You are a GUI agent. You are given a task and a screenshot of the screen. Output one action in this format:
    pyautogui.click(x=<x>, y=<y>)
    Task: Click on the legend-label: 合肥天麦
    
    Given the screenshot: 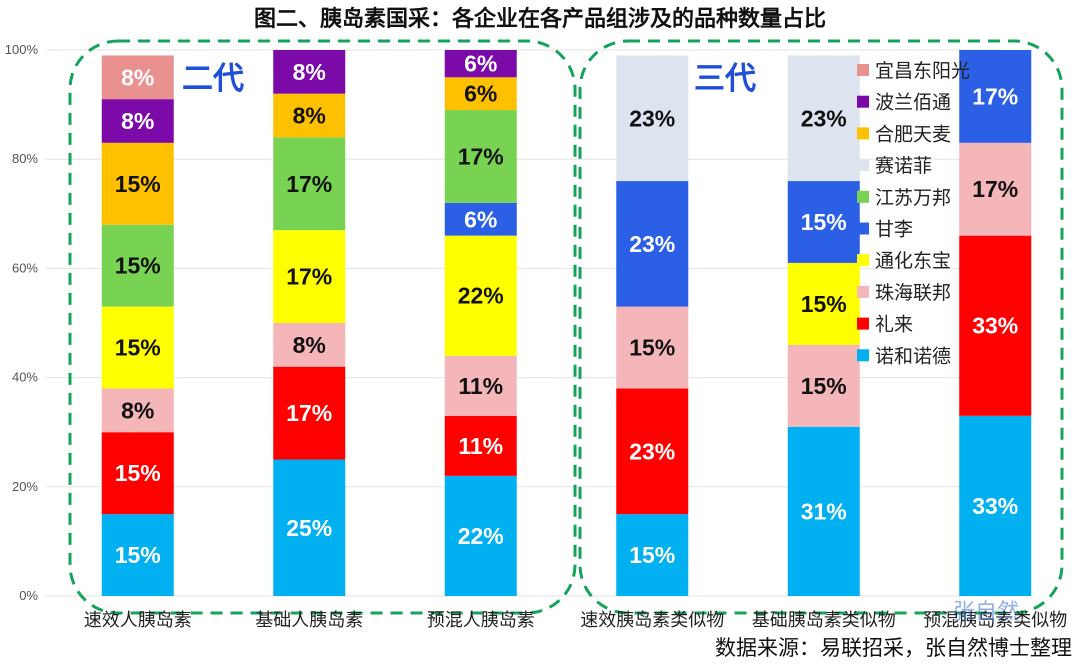 What is the action you would take?
    pyautogui.click(x=913, y=134)
    